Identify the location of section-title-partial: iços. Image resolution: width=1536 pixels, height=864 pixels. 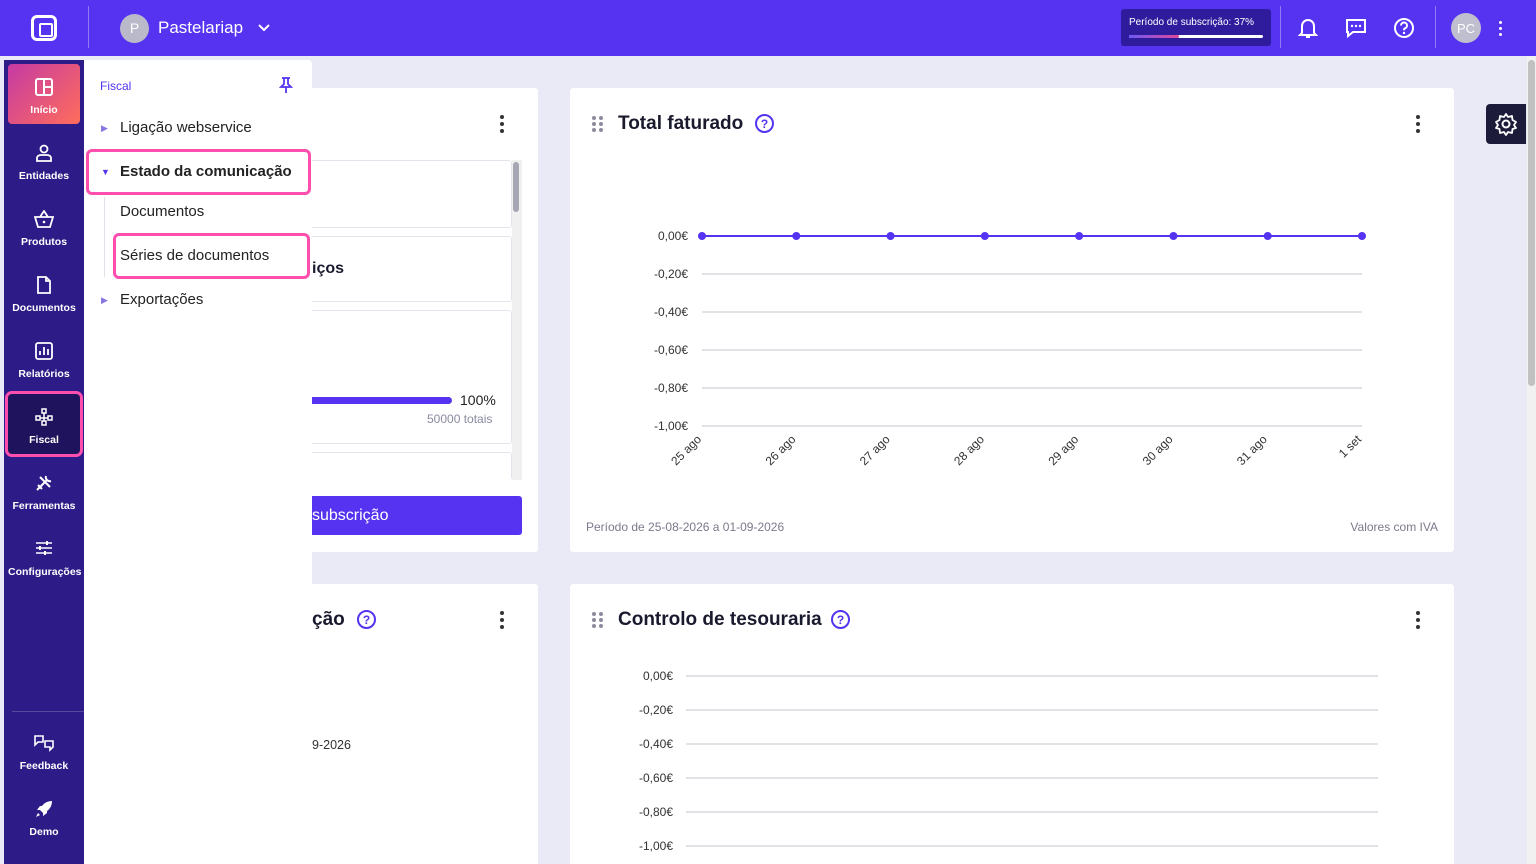
(328, 268).